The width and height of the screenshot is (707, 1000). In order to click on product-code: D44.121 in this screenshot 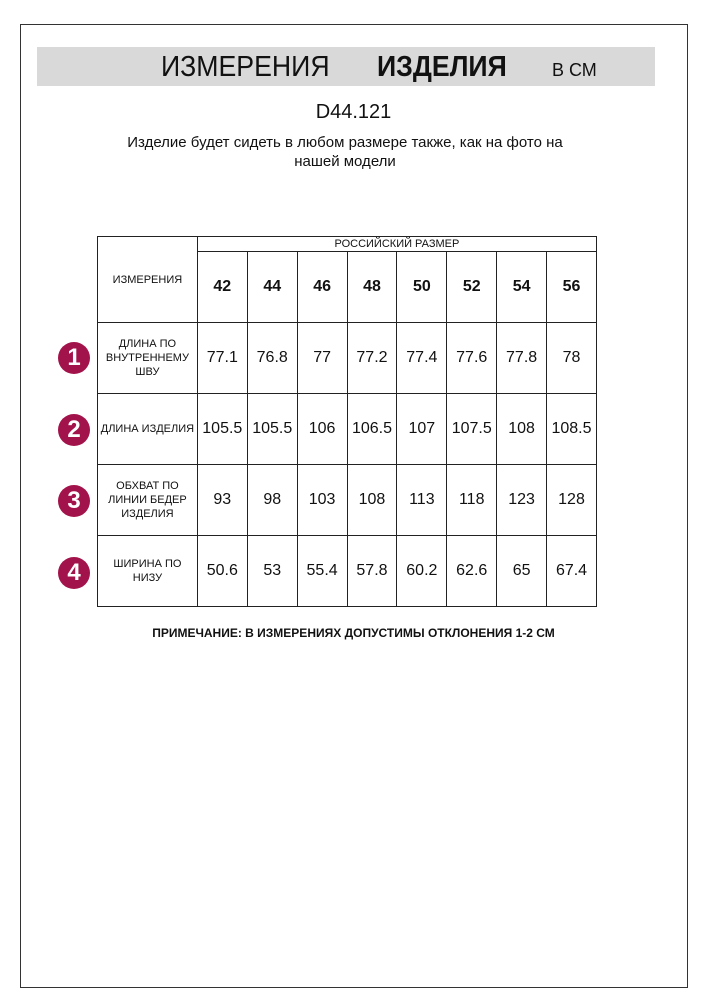, I will do `click(353, 112)`.